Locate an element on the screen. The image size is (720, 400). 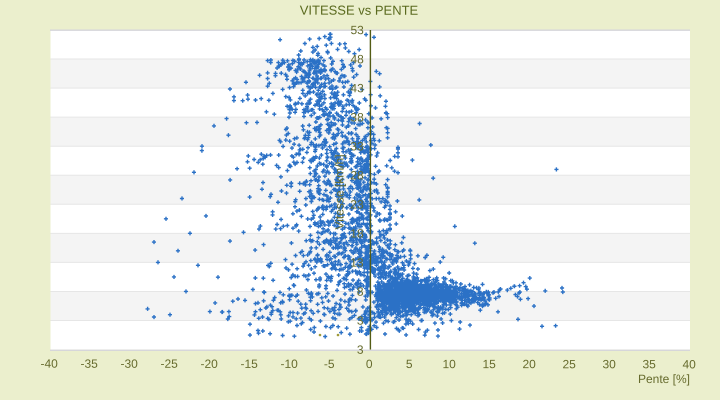
svg-text: 8 is located at coordinates (360, 292).